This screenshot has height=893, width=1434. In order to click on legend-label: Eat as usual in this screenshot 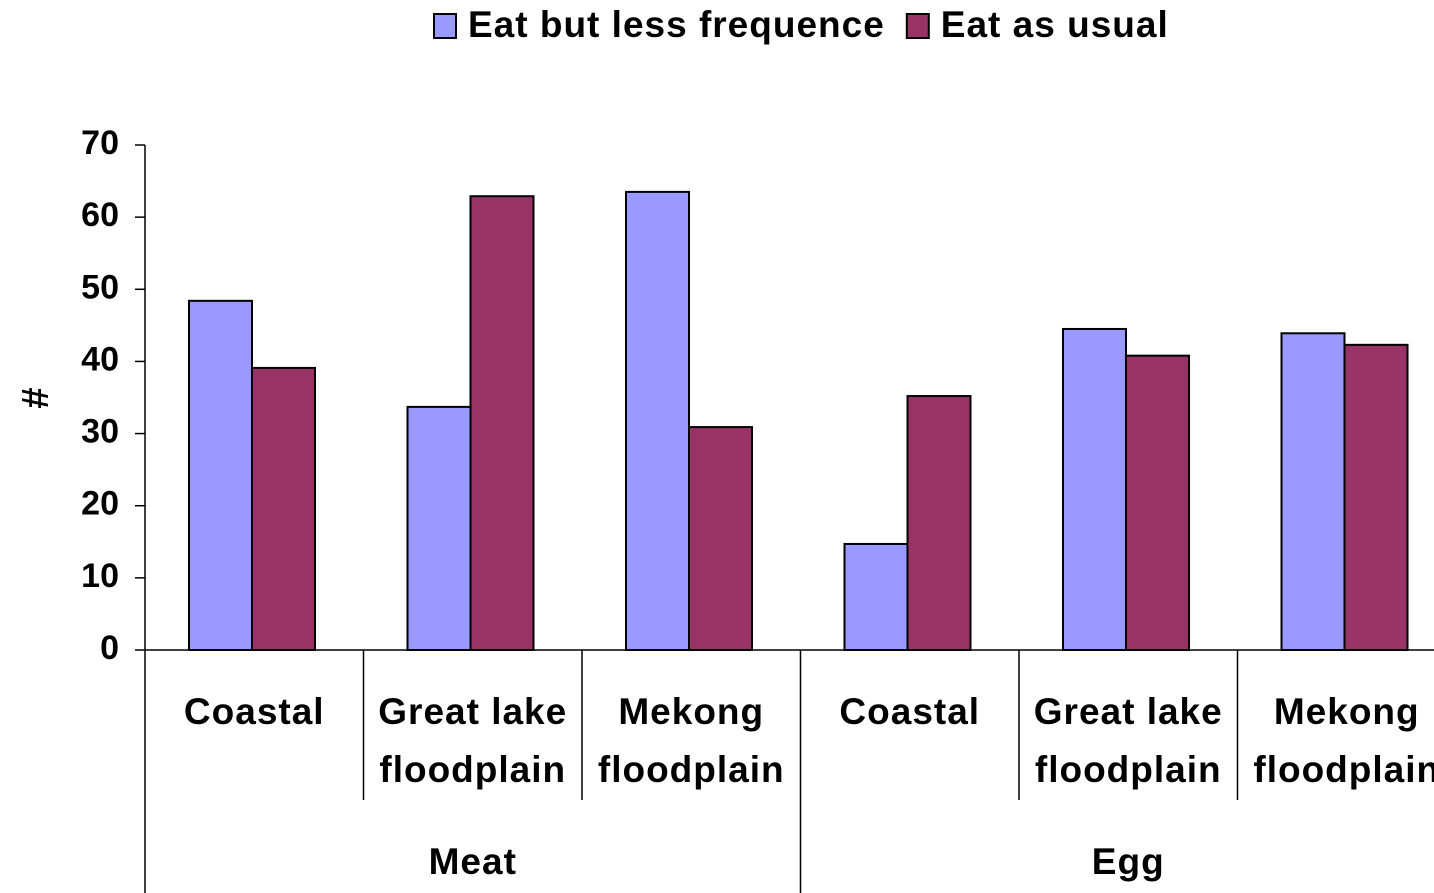, I will do `click(1055, 24)`.